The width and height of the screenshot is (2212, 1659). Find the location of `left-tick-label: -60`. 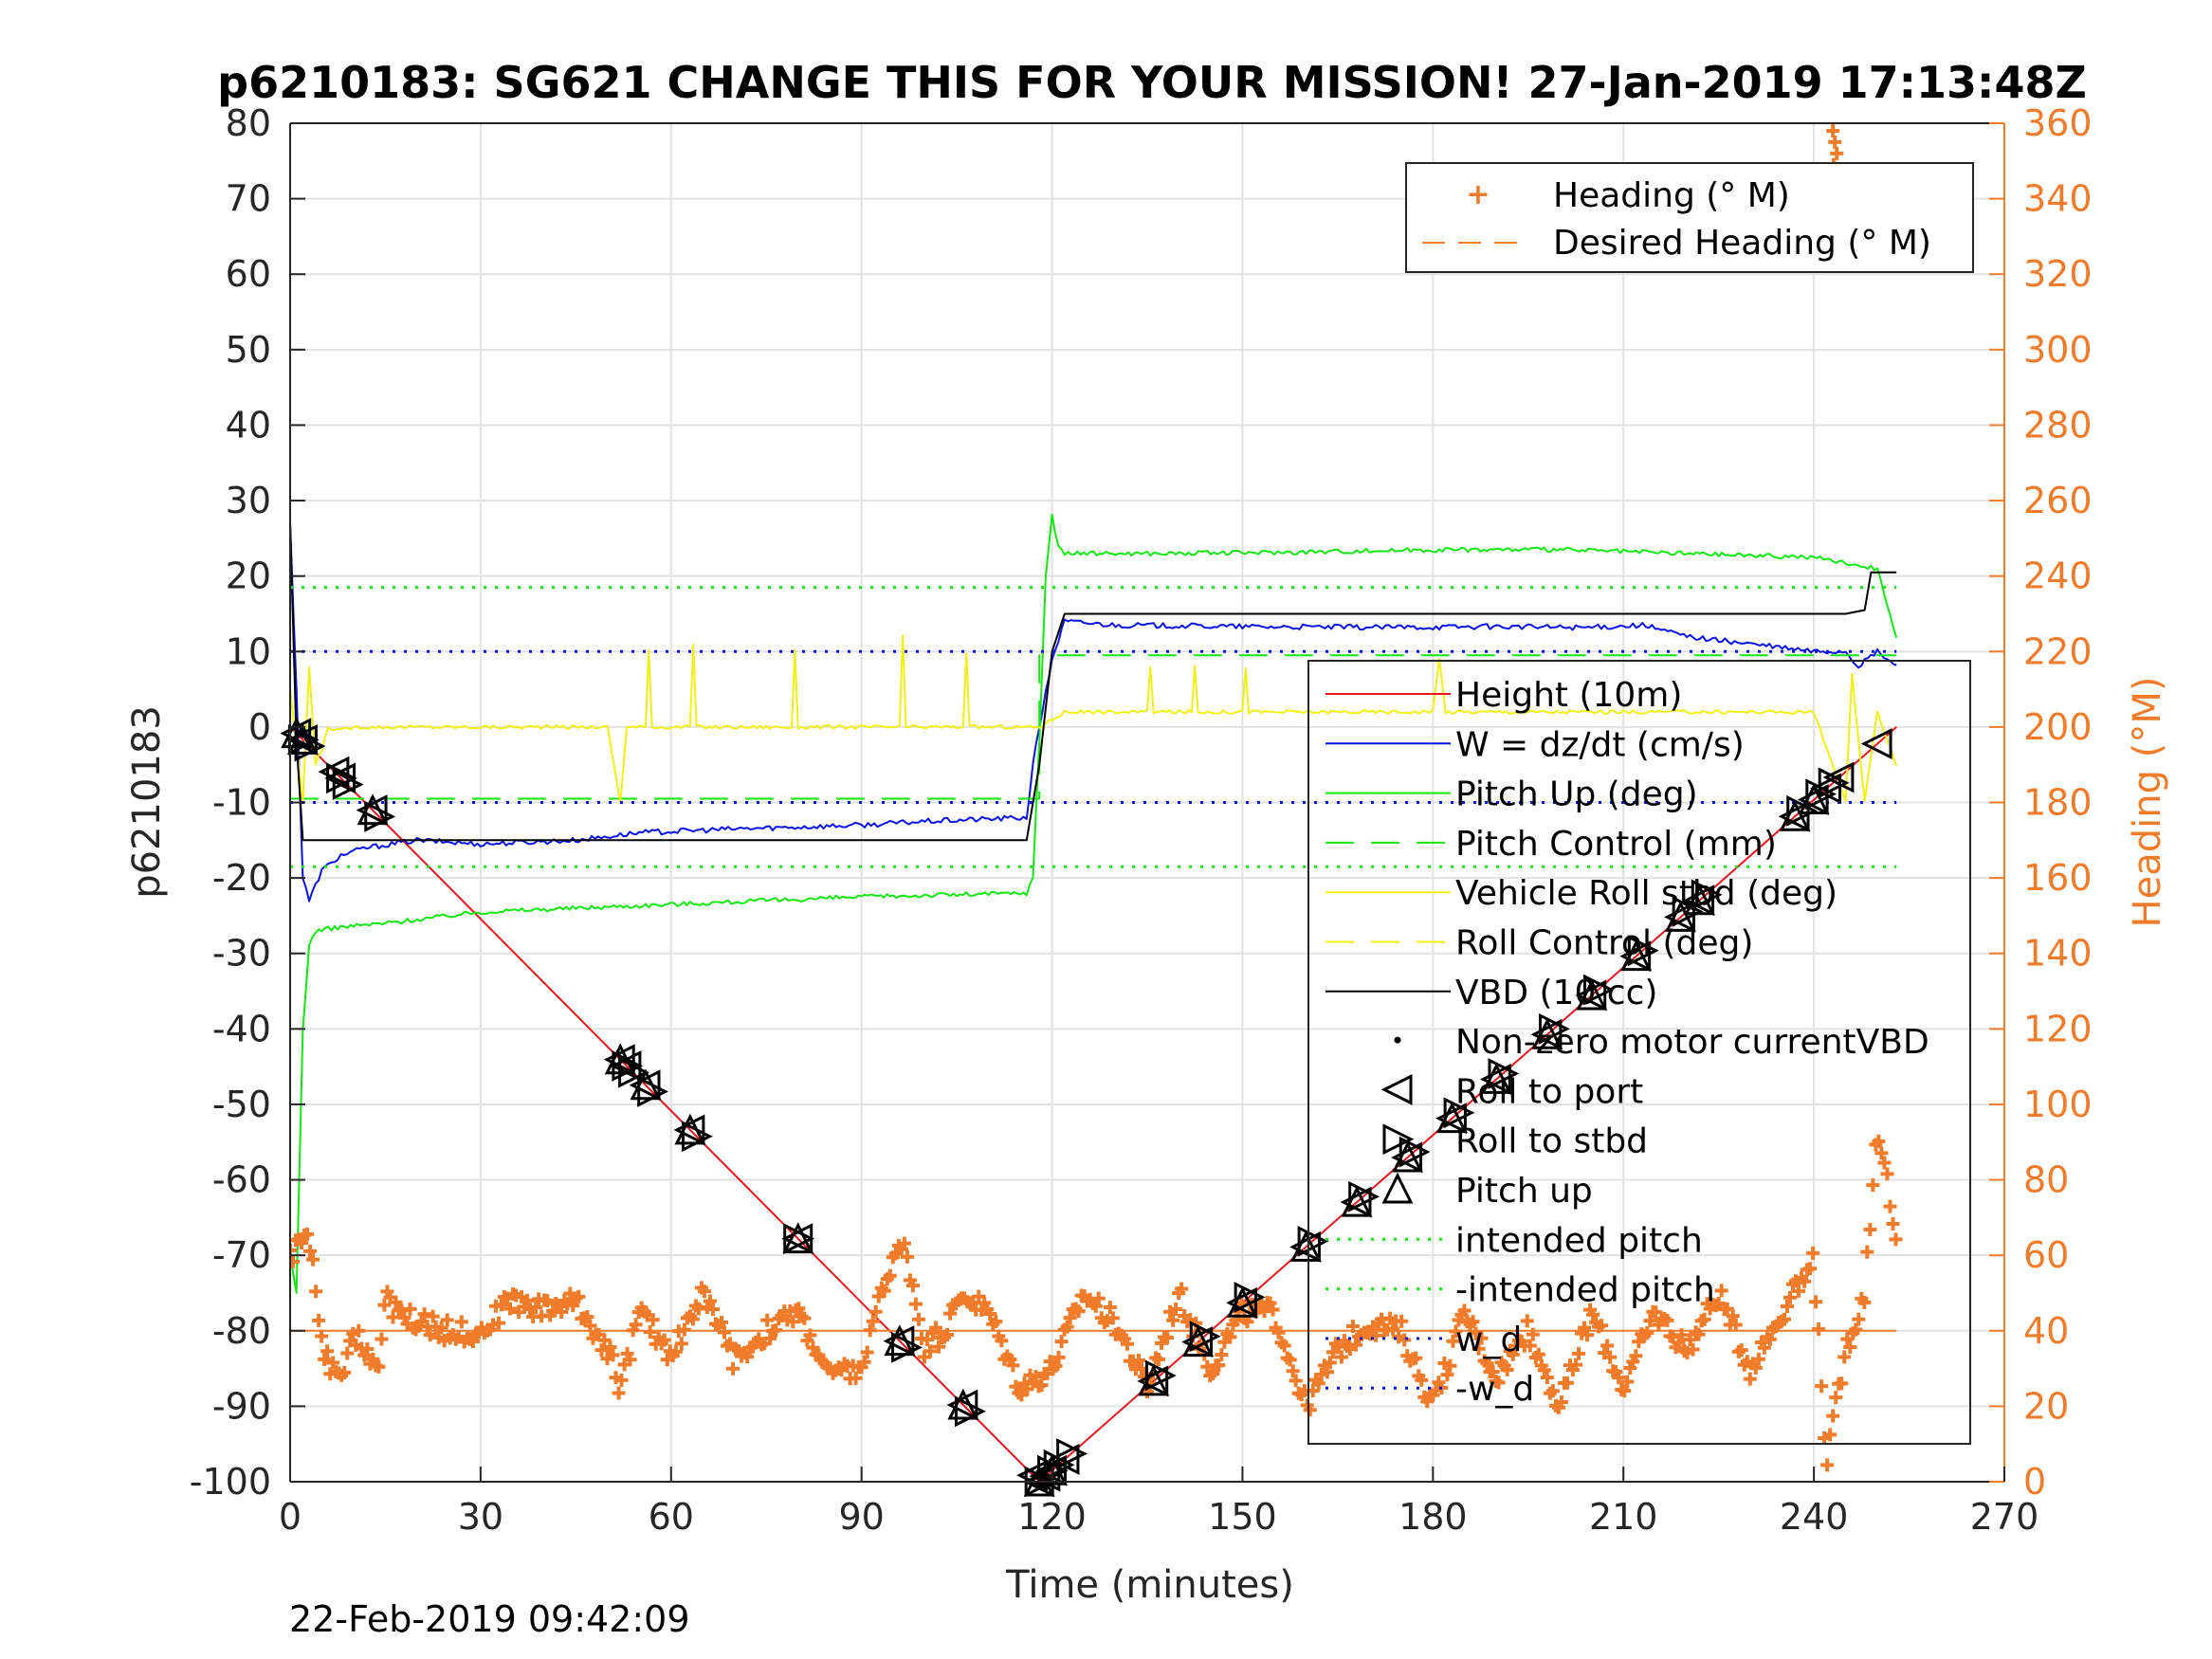

left-tick-label: -60 is located at coordinates (241, 1180).